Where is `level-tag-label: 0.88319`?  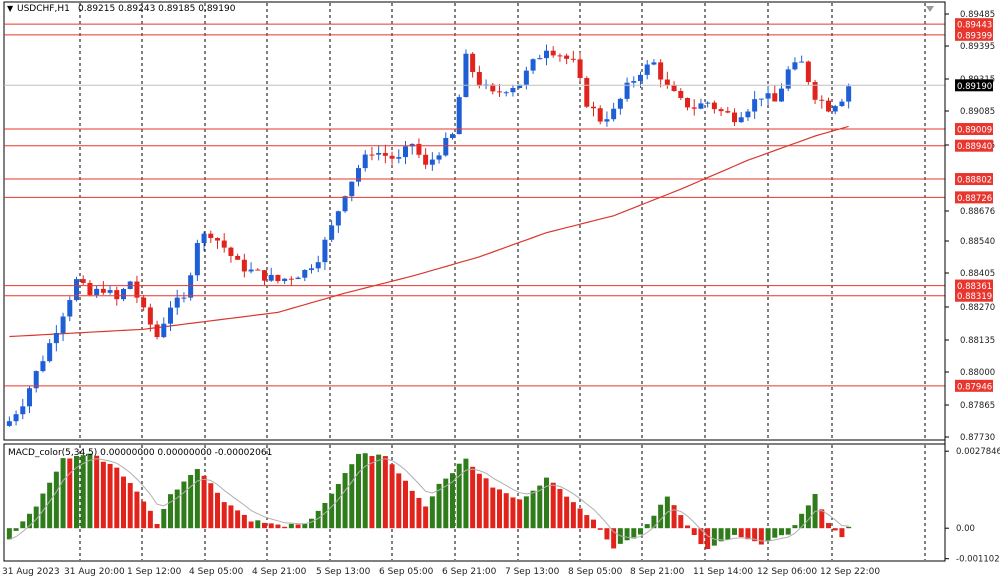
level-tag-label: 0.88319 is located at coordinates (974, 297).